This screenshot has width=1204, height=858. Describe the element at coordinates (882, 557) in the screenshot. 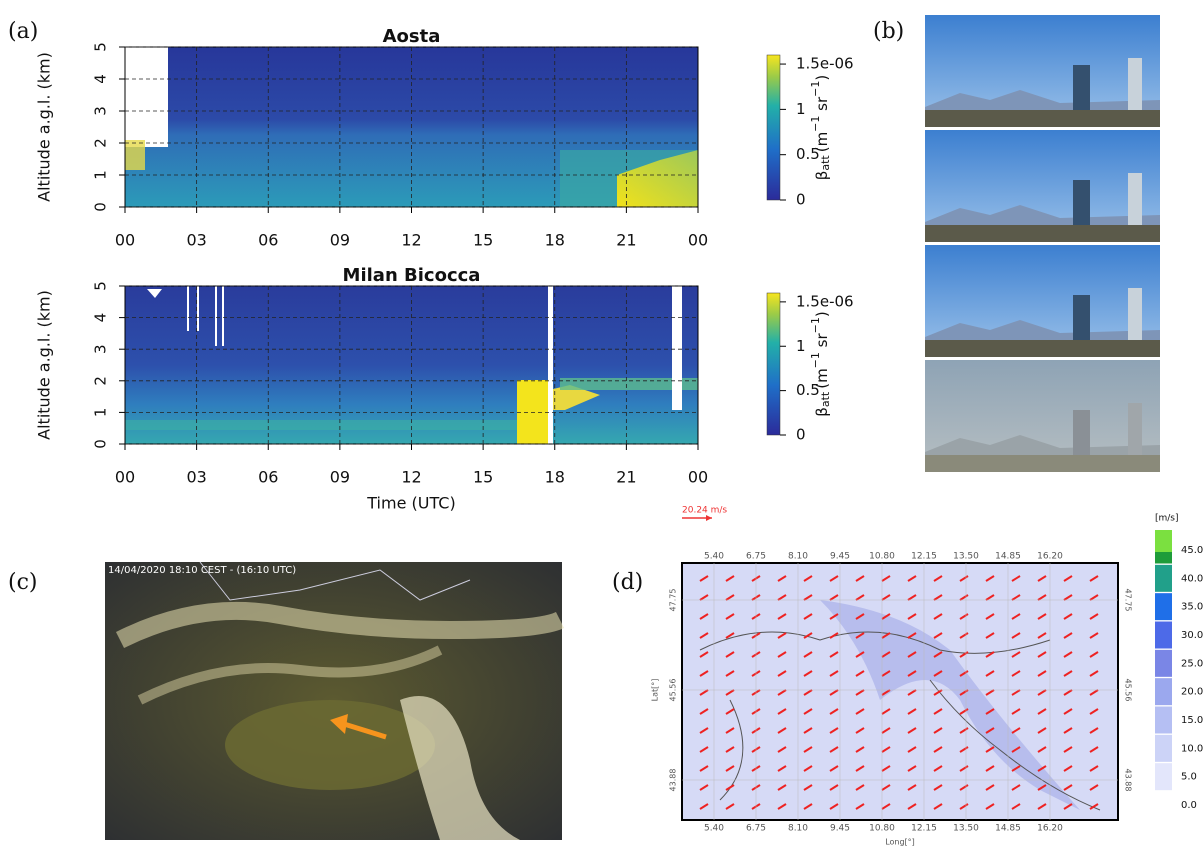

I see `lon-tick-top: 10.80` at that location.